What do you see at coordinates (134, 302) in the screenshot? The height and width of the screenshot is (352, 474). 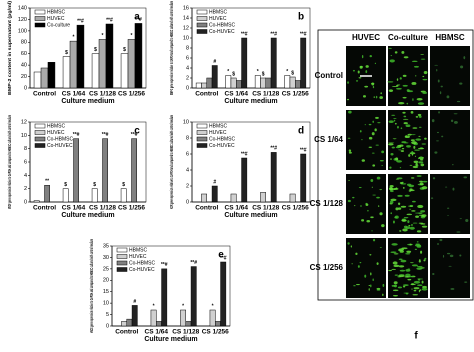 I see `significance-marker: #` at bounding box center [134, 302].